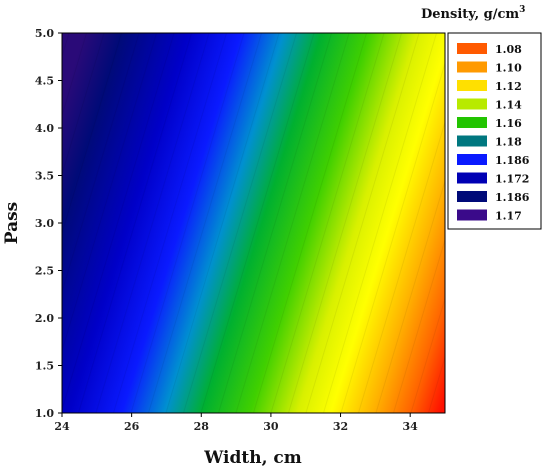 This screenshot has height=473, width=550. I want to click on x-tick-label: 32, so click(340, 426).